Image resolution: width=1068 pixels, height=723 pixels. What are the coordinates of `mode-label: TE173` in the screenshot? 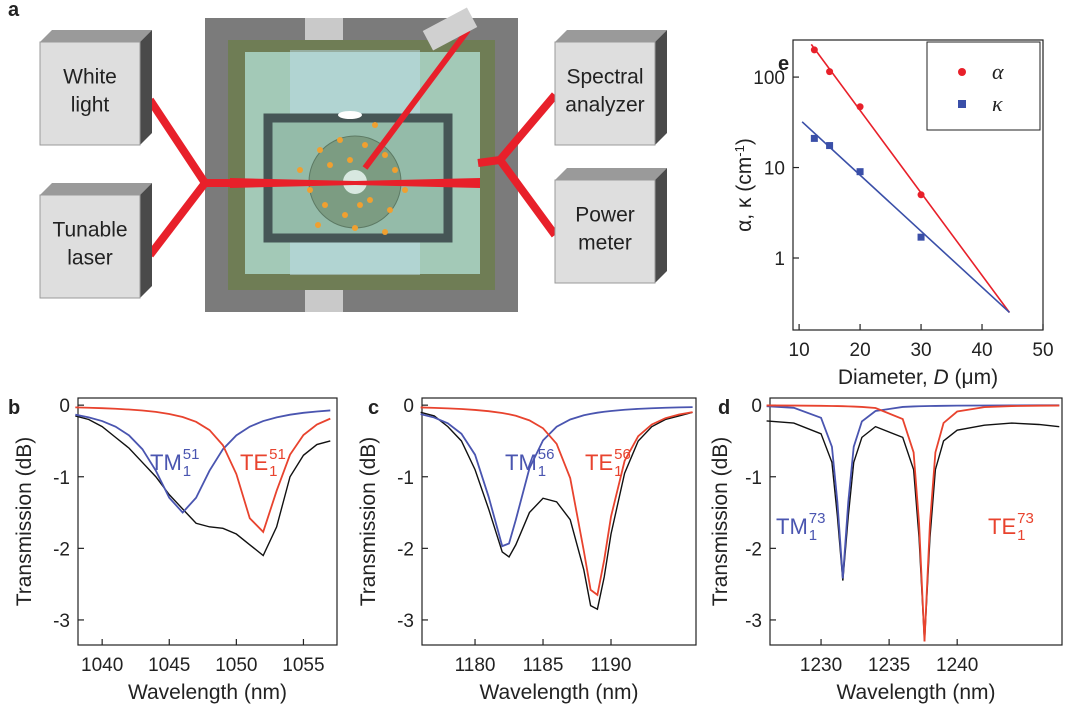 It's located at (1011, 527).